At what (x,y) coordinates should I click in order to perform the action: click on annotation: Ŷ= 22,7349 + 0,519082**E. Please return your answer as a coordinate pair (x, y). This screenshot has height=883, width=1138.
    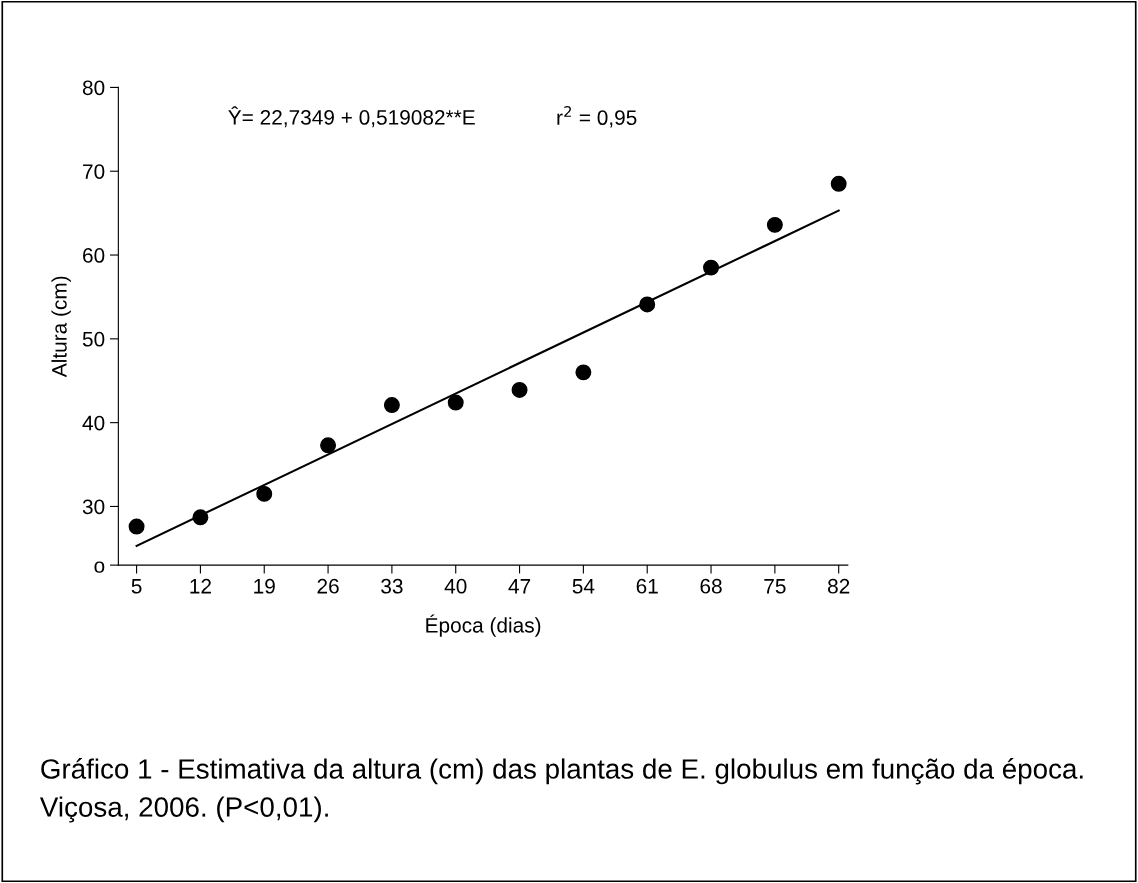
    Looking at the image, I should click on (351, 117).